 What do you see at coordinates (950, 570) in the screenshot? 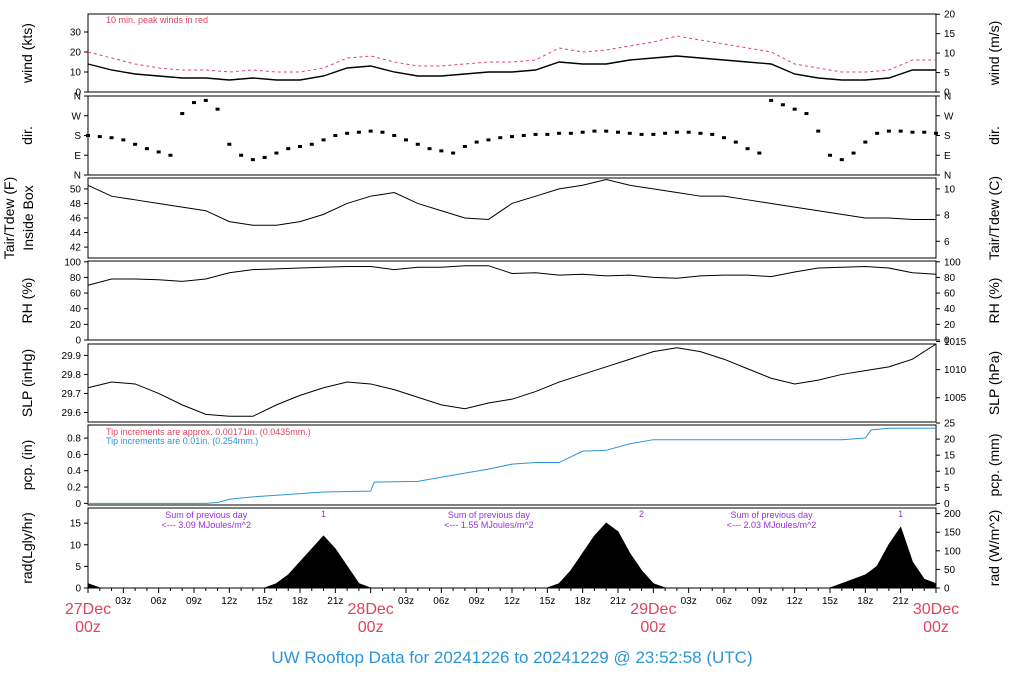
I see `y-tick-label-right: 50` at bounding box center [950, 570].